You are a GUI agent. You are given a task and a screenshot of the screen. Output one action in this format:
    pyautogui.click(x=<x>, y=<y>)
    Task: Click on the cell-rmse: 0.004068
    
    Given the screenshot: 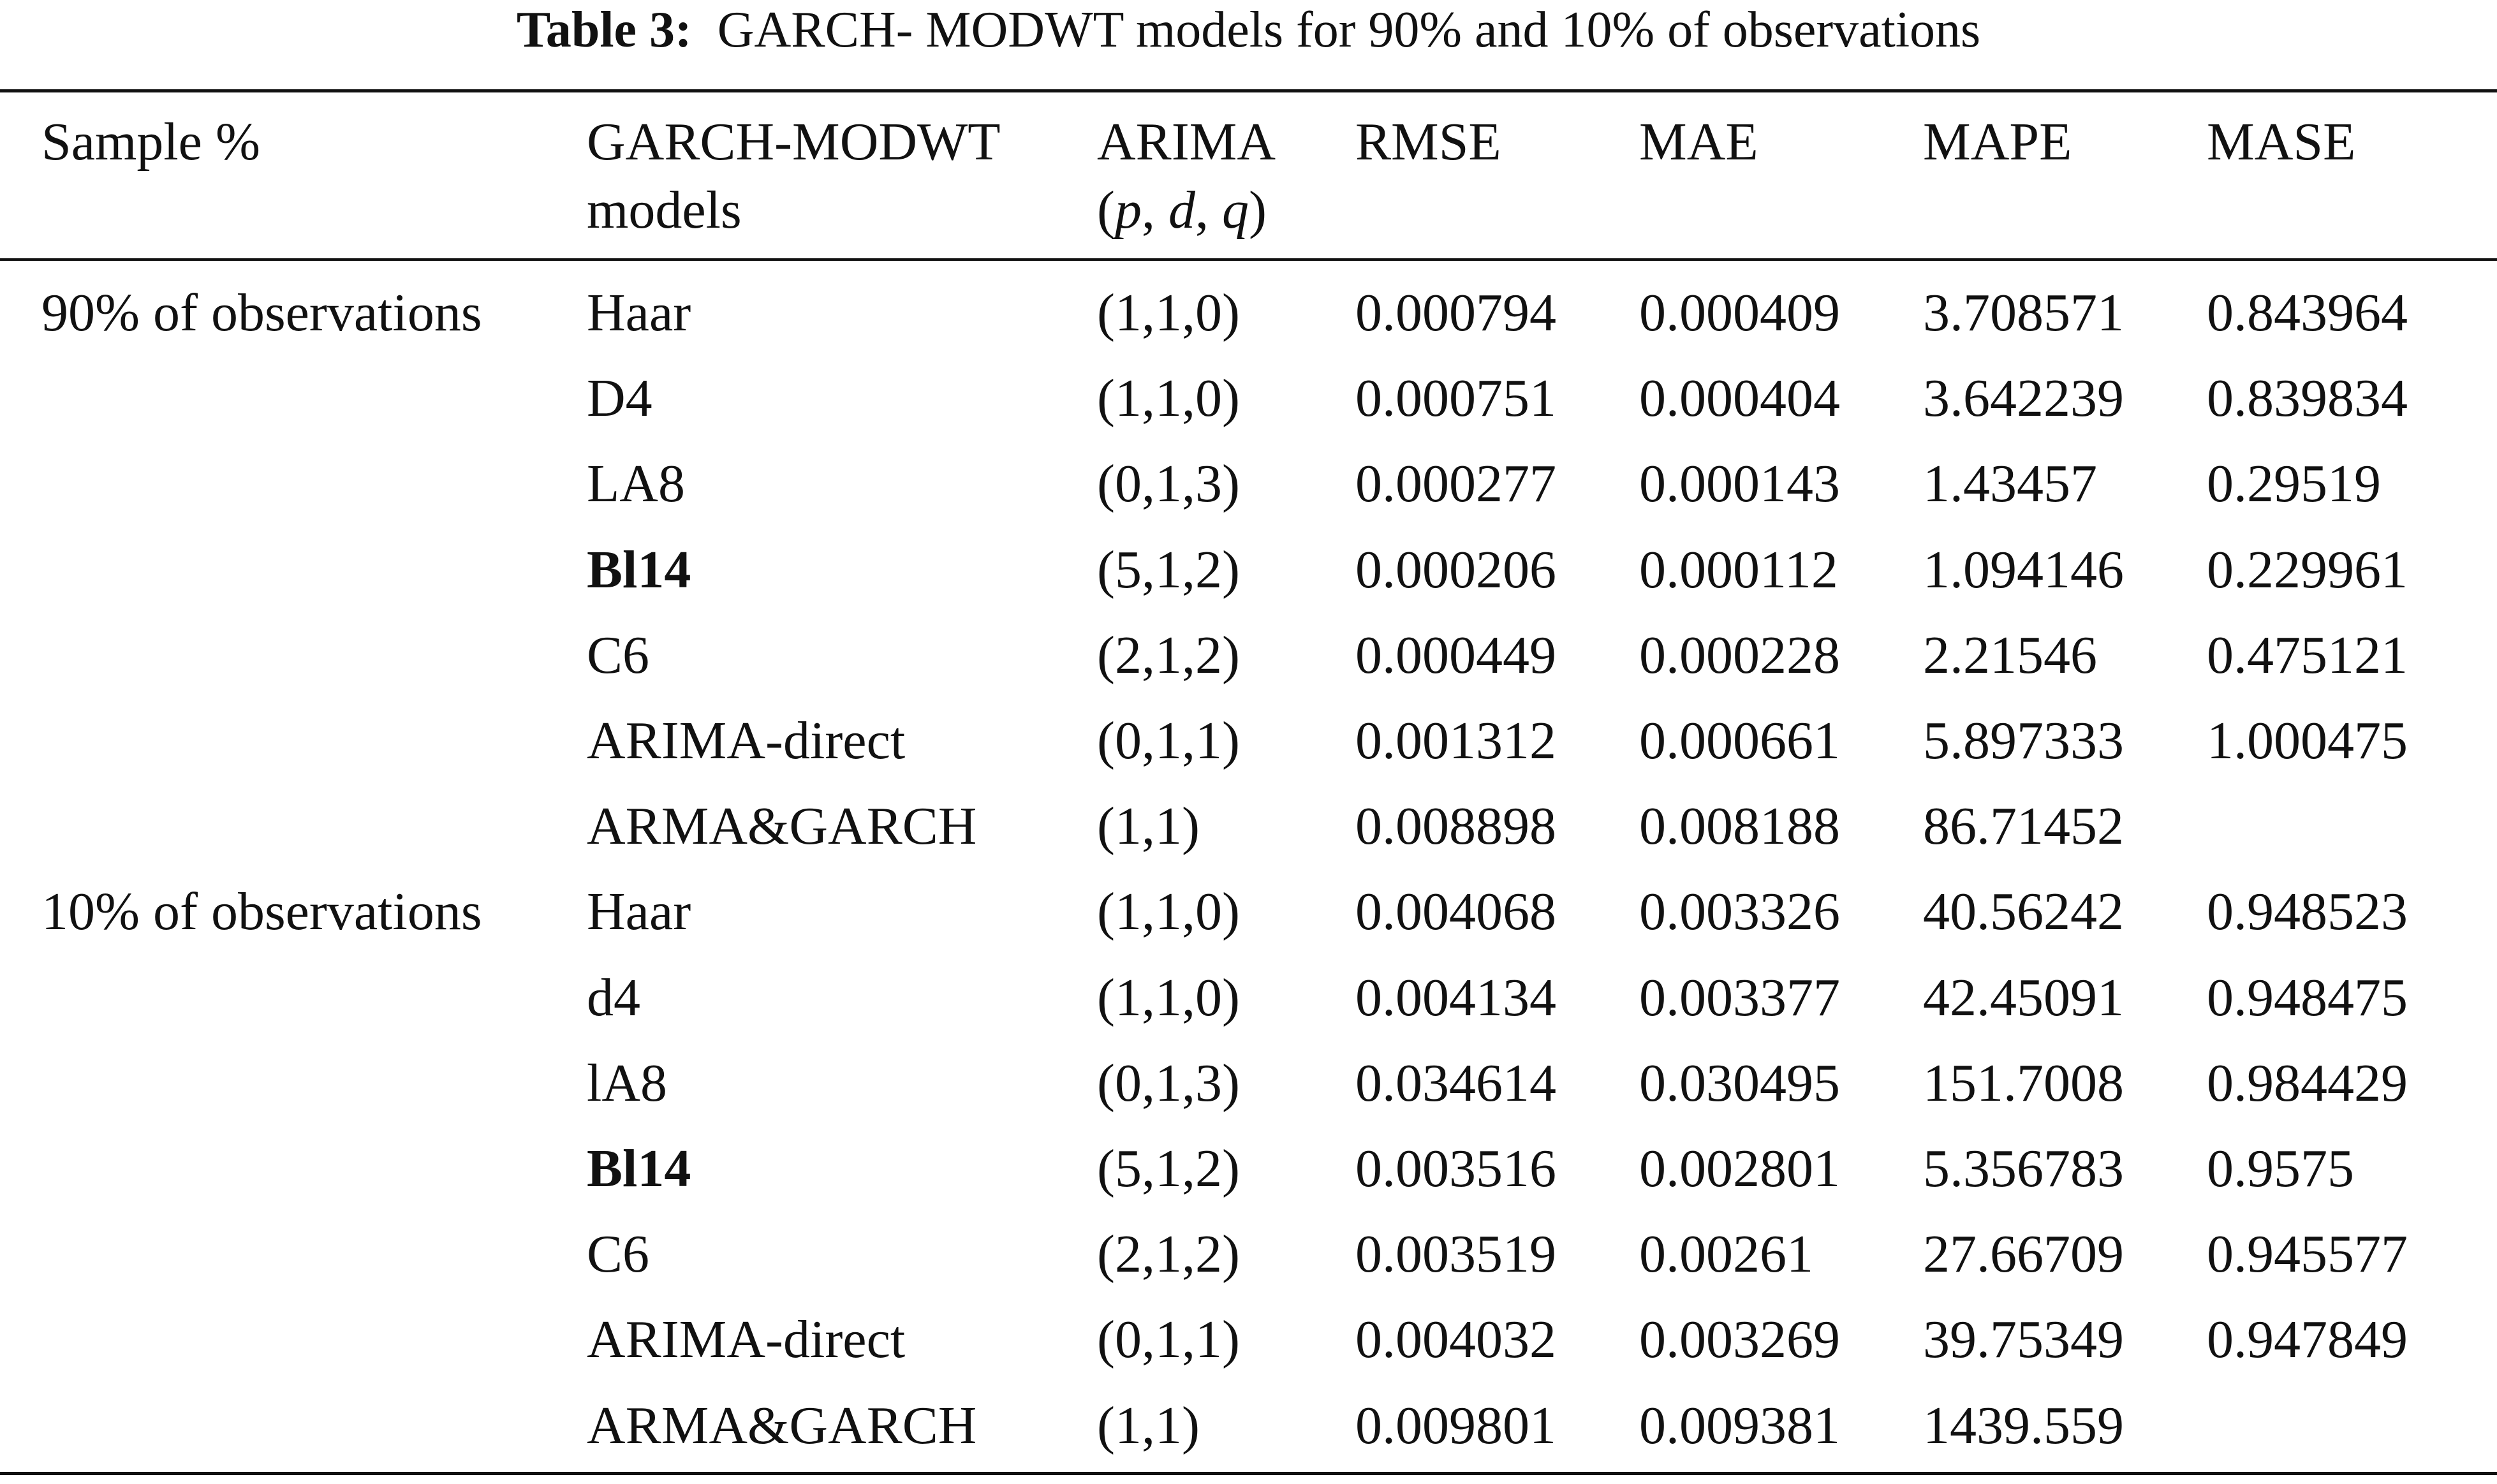 What is the action you would take?
    pyautogui.click(x=1455, y=912)
    